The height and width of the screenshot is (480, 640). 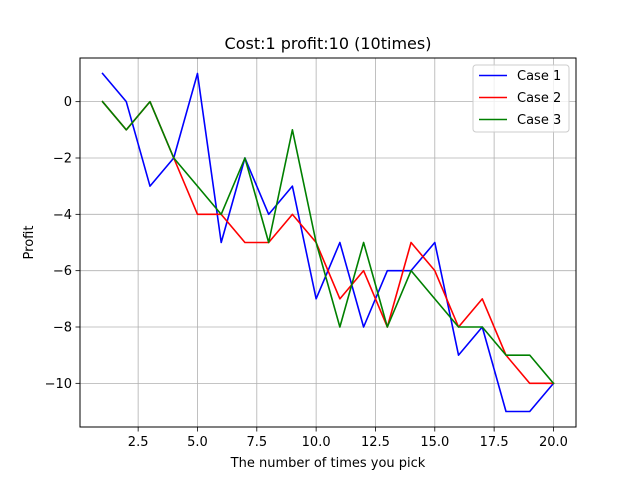 What do you see at coordinates (256, 442) in the screenshot?
I see `x-tick-label: 7.5` at bounding box center [256, 442].